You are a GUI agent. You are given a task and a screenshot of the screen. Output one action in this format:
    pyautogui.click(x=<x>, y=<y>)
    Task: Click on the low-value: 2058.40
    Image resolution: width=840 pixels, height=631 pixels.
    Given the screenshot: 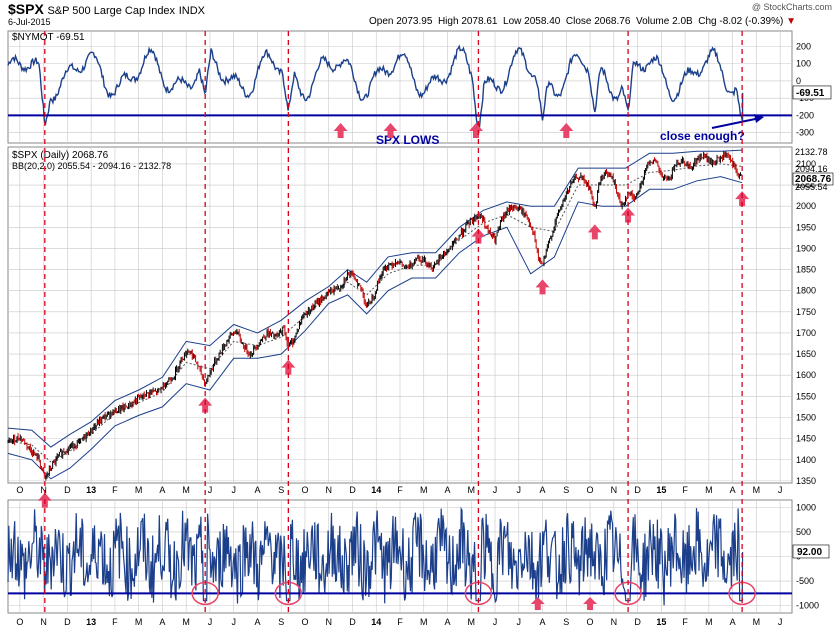 What is the action you would take?
    pyautogui.click(x=542, y=21)
    